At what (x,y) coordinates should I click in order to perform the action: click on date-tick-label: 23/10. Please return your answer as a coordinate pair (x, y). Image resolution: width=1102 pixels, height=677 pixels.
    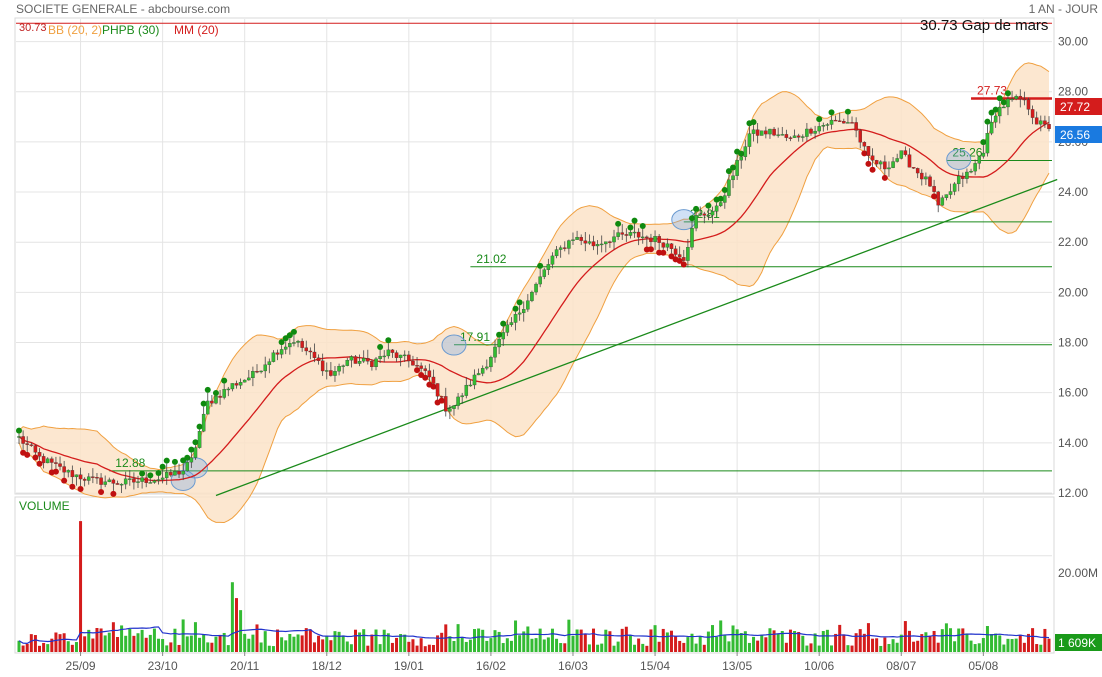
    Looking at the image, I should click on (163, 666).